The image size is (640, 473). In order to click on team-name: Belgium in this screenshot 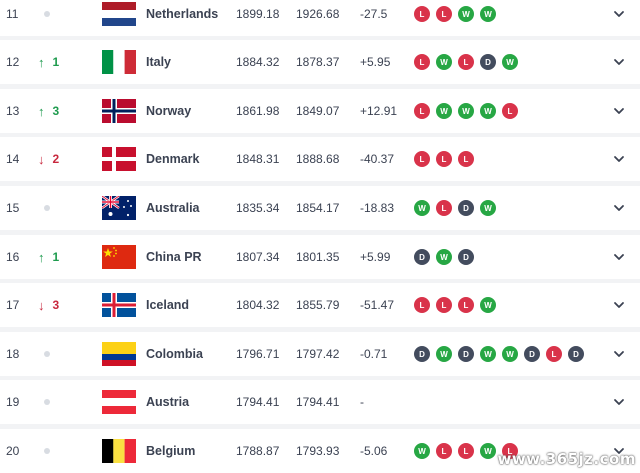, I will do `click(171, 451)`.